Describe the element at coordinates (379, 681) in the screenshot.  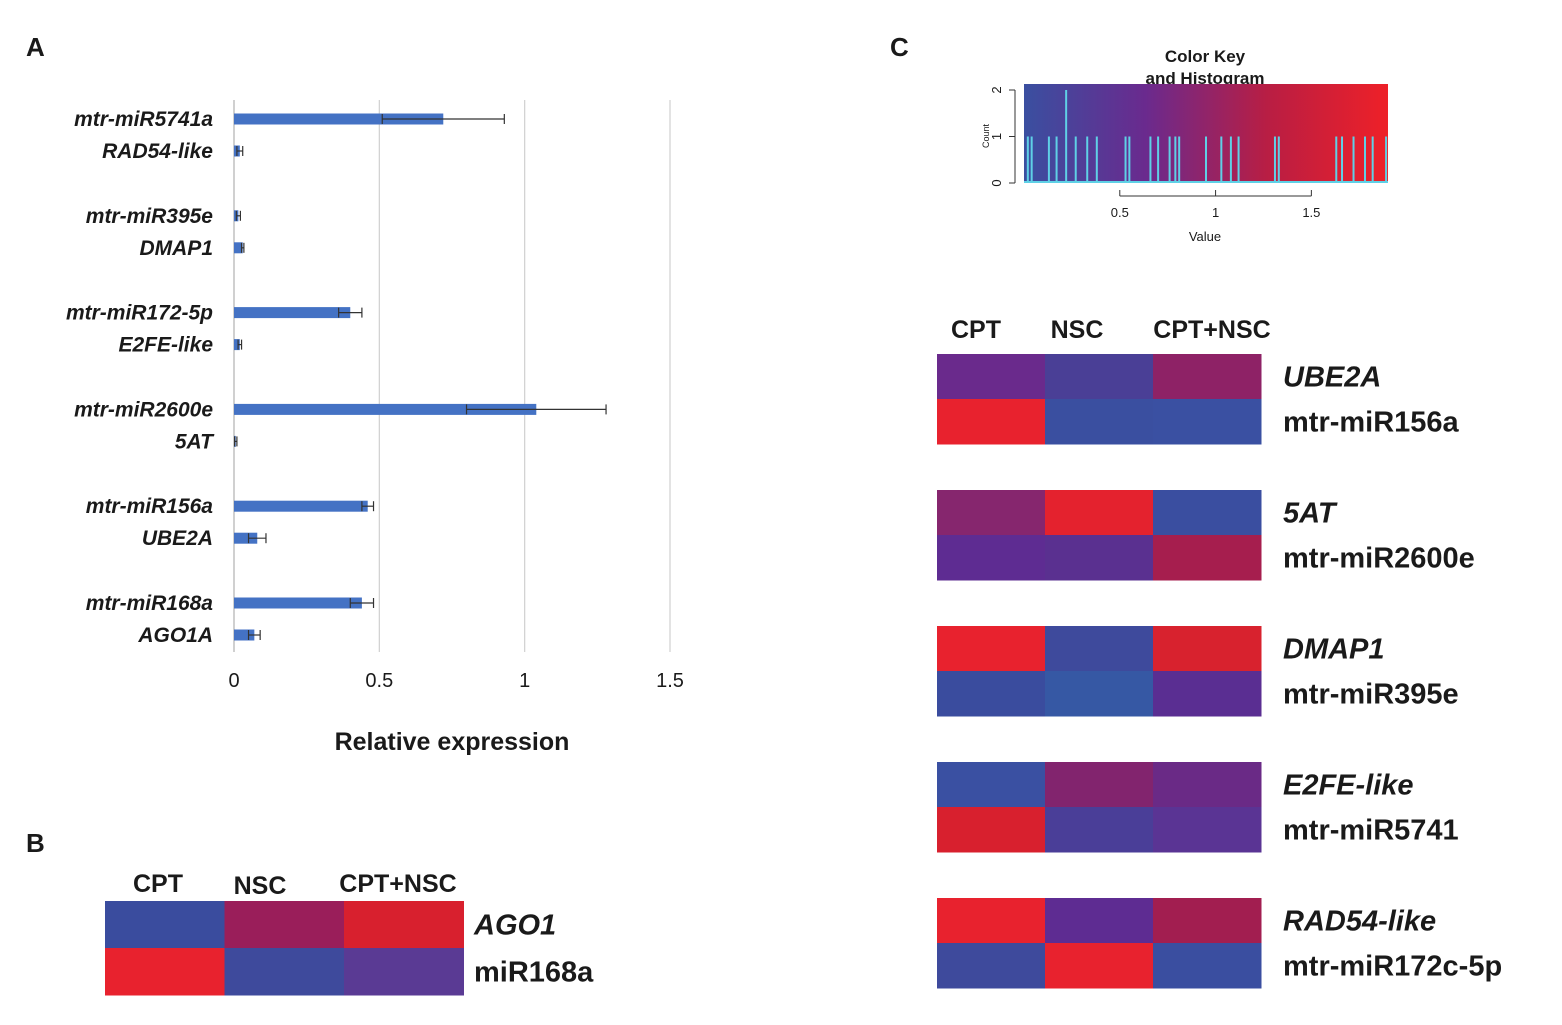
I see `x-tick-label: 0.5` at that location.